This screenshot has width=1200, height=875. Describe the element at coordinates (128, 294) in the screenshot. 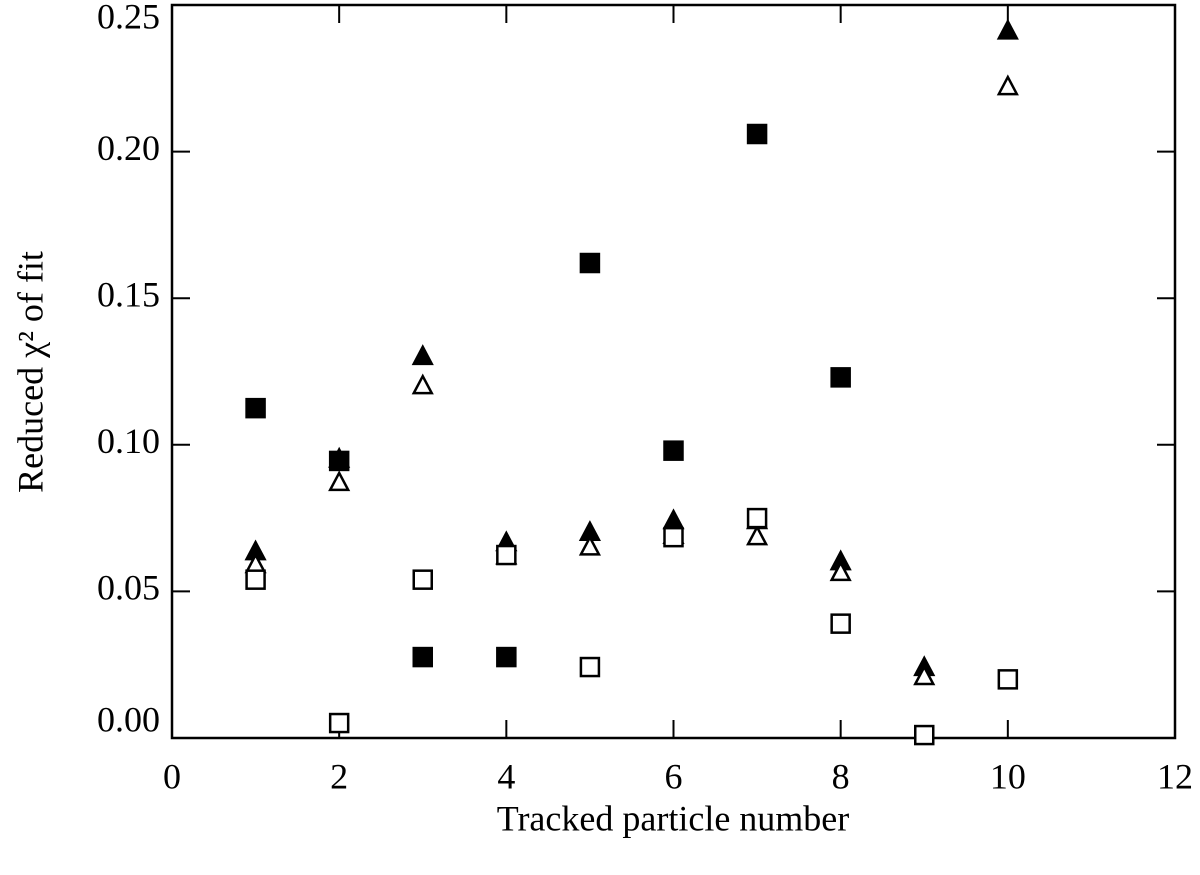

I see `y-tick-label: 0.15` at that location.